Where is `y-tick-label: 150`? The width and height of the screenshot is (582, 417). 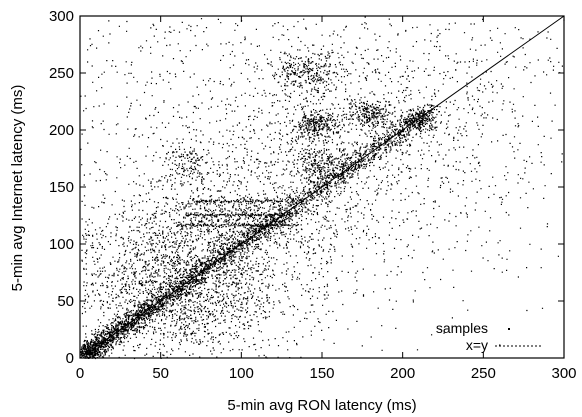
y-tick-label: 150 is located at coordinates (61, 187).